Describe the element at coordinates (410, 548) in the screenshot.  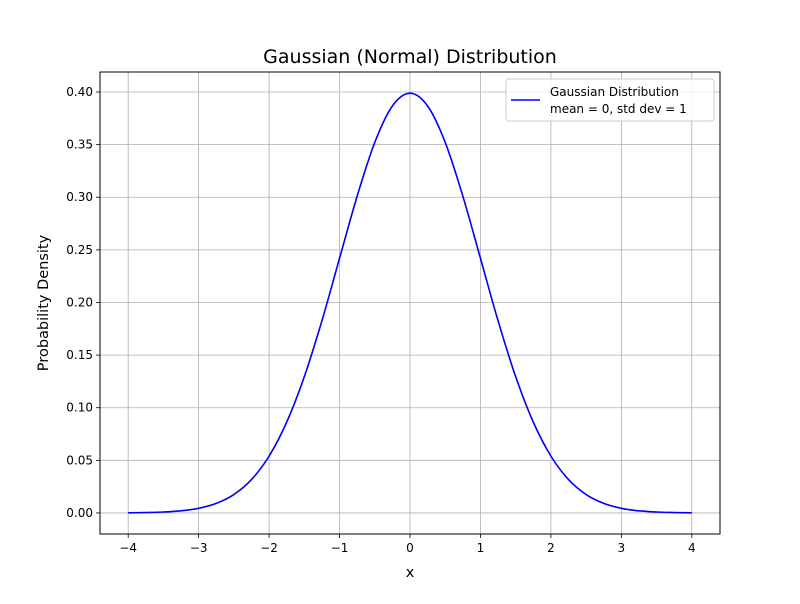
I see `x-tick-label: 0` at that location.